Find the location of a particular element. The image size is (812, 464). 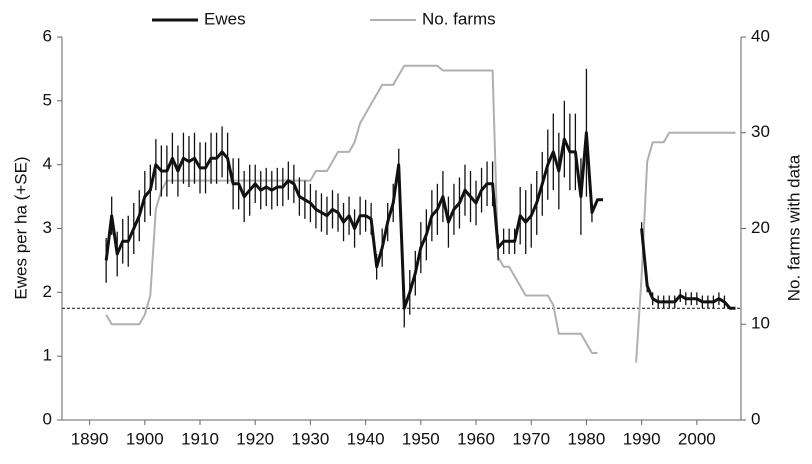

y-tick-label: 1 is located at coordinates (47, 355).